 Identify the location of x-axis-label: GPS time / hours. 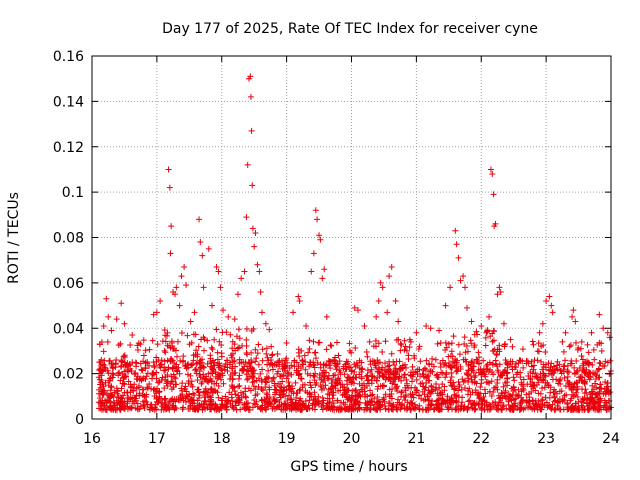
(348, 467).